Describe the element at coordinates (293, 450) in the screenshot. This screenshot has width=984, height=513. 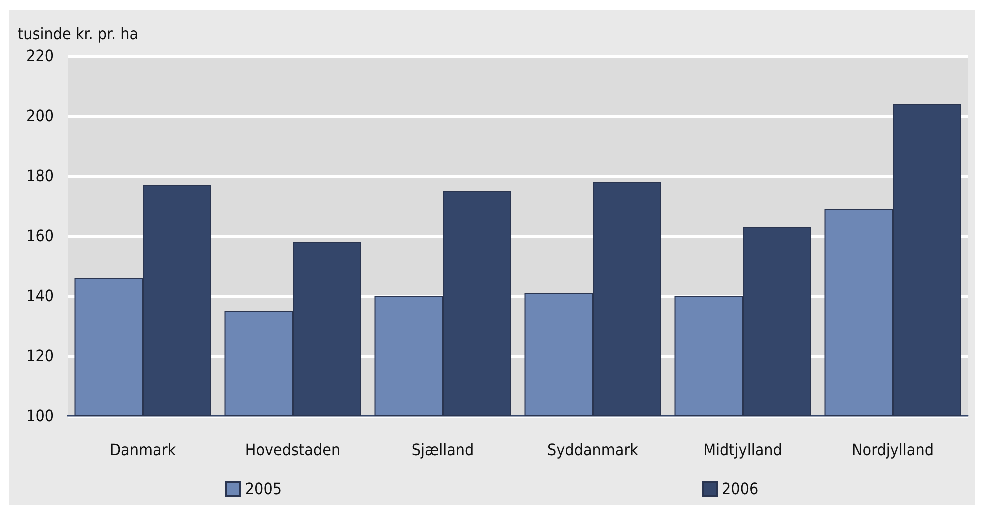
I see `x-tick-label: Hovedstaden` at that location.